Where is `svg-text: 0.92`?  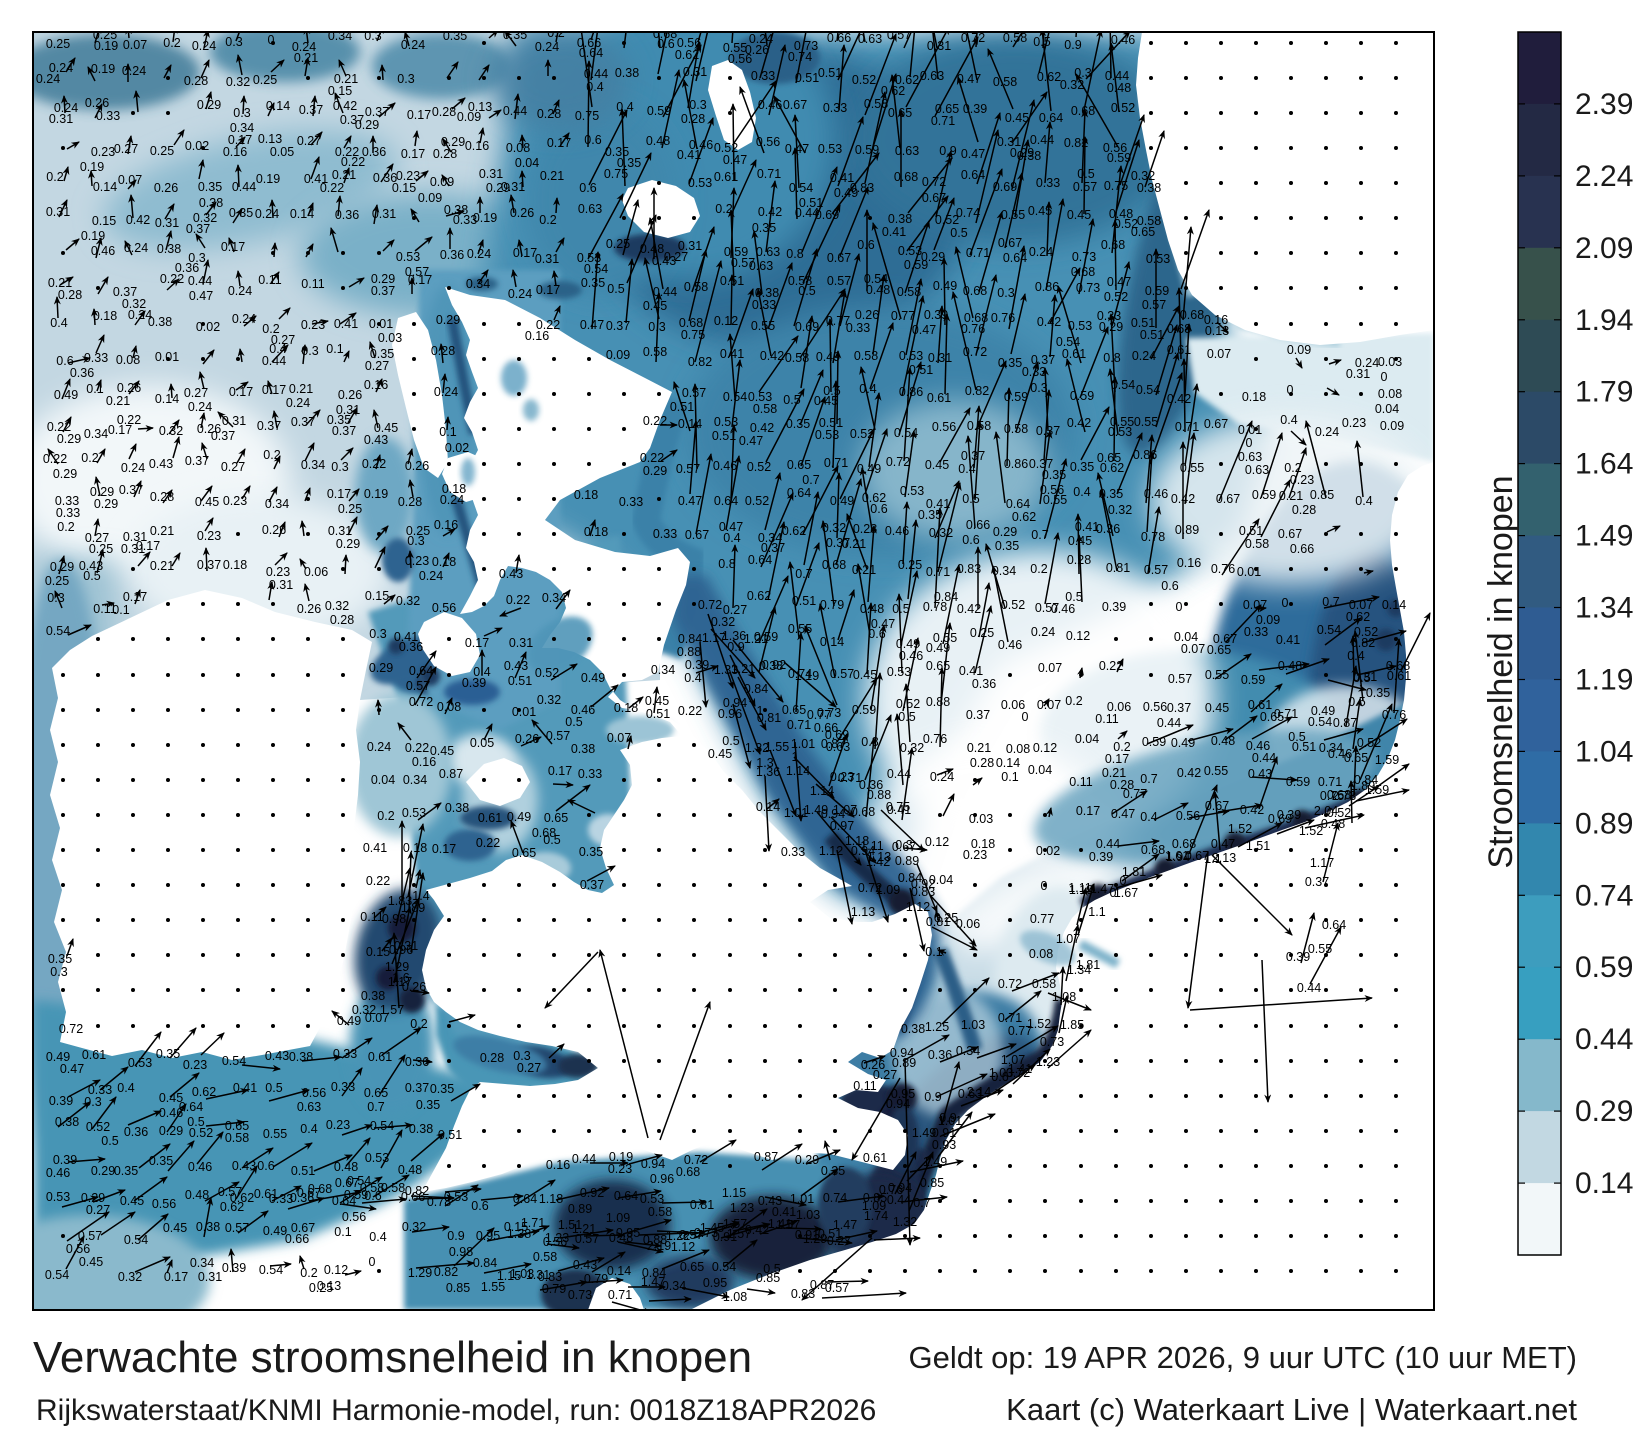 svg-text: 0.92 is located at coordinates (774, 665).